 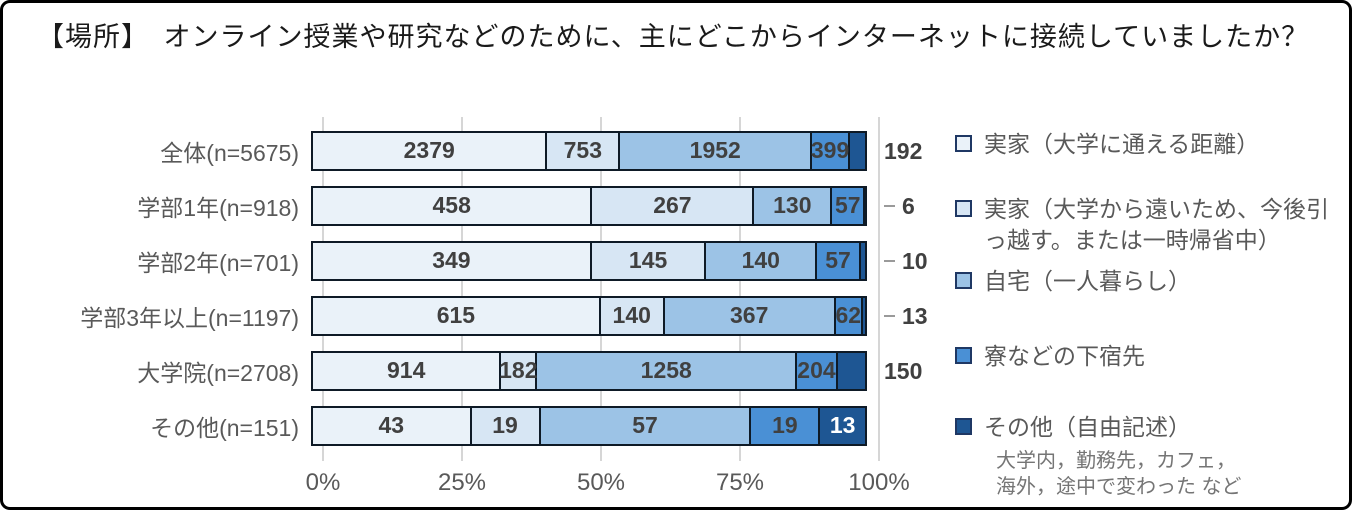 What do you see at coordinates (1116, 461) in the screenshot?
I see `legend-note-line: 大学内，勤務先，カフェ，` at bounding box center [1116, 461].